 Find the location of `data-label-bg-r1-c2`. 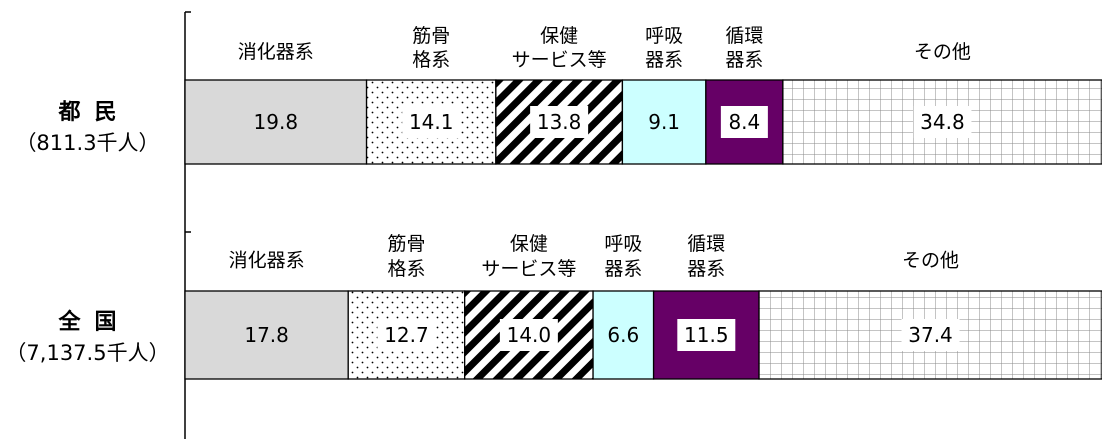

data-label-bg-r1-c2 is located at coordinates (528, 335).